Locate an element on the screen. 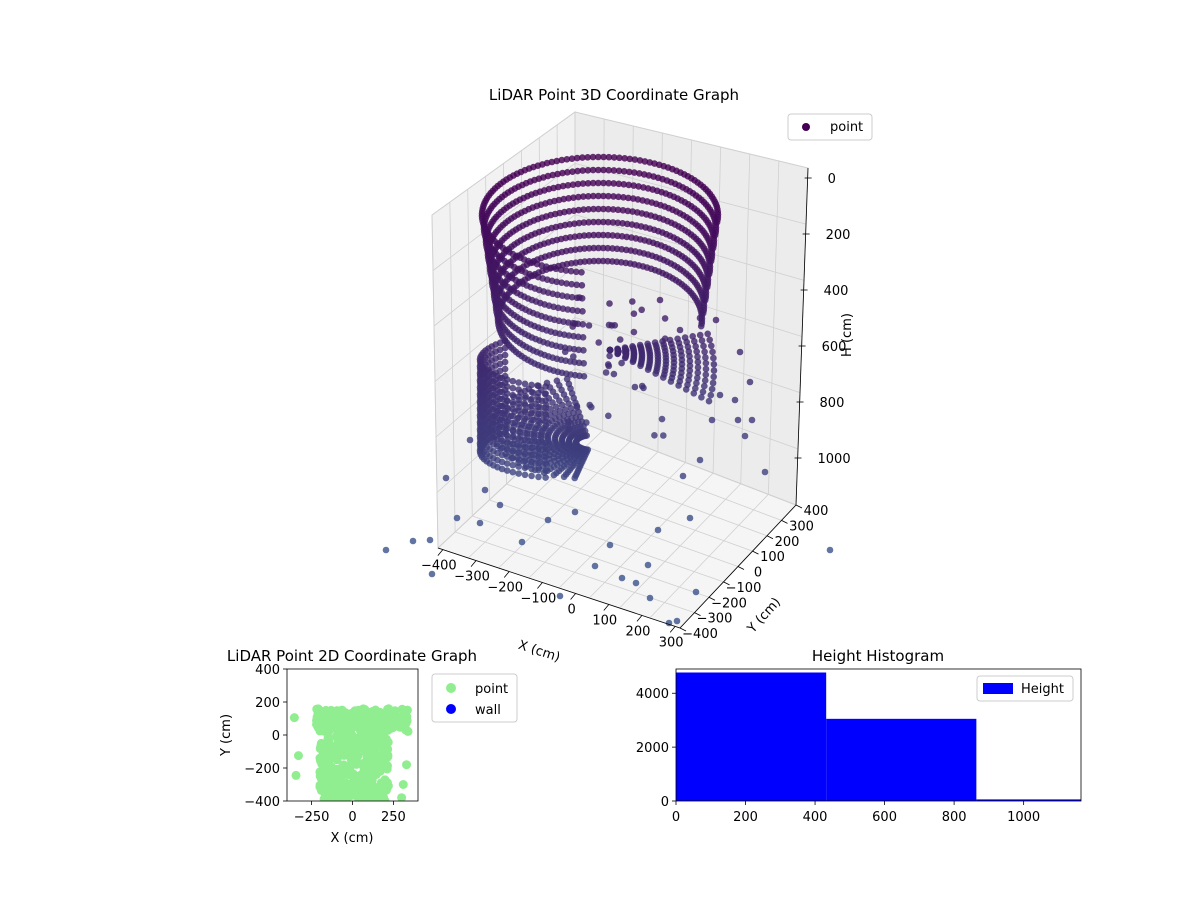 The width and height of the screenshot is (1200, 900). y-tick-label-2d: −200 is located at coordinates (262, 769).